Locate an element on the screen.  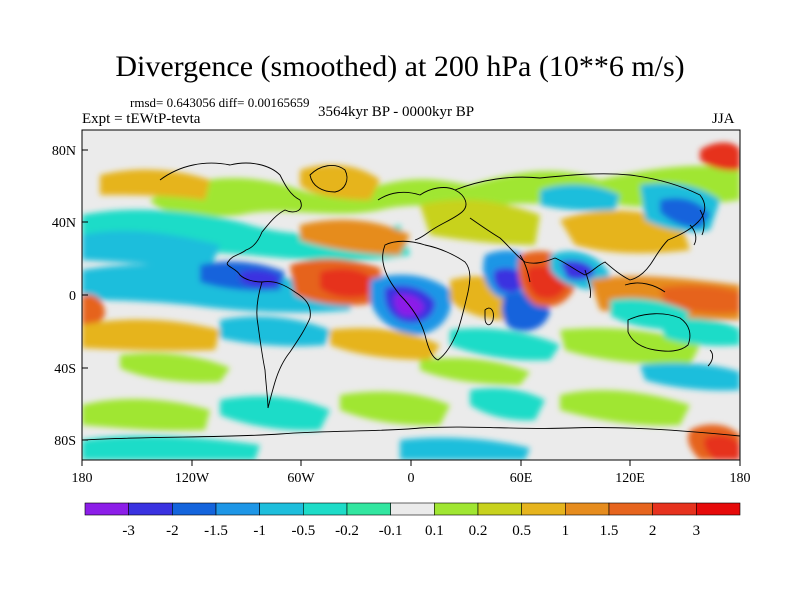
coastline-new-zealand is located at coordinates (710, 358).